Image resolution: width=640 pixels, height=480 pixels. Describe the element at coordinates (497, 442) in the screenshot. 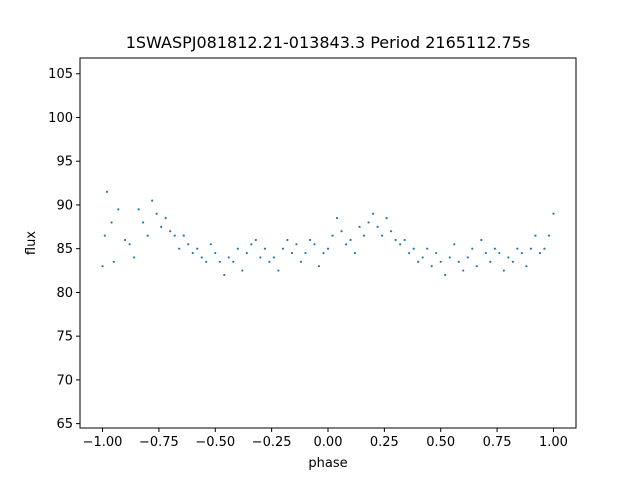

I see `x-tick-label: 0.75` at that location.